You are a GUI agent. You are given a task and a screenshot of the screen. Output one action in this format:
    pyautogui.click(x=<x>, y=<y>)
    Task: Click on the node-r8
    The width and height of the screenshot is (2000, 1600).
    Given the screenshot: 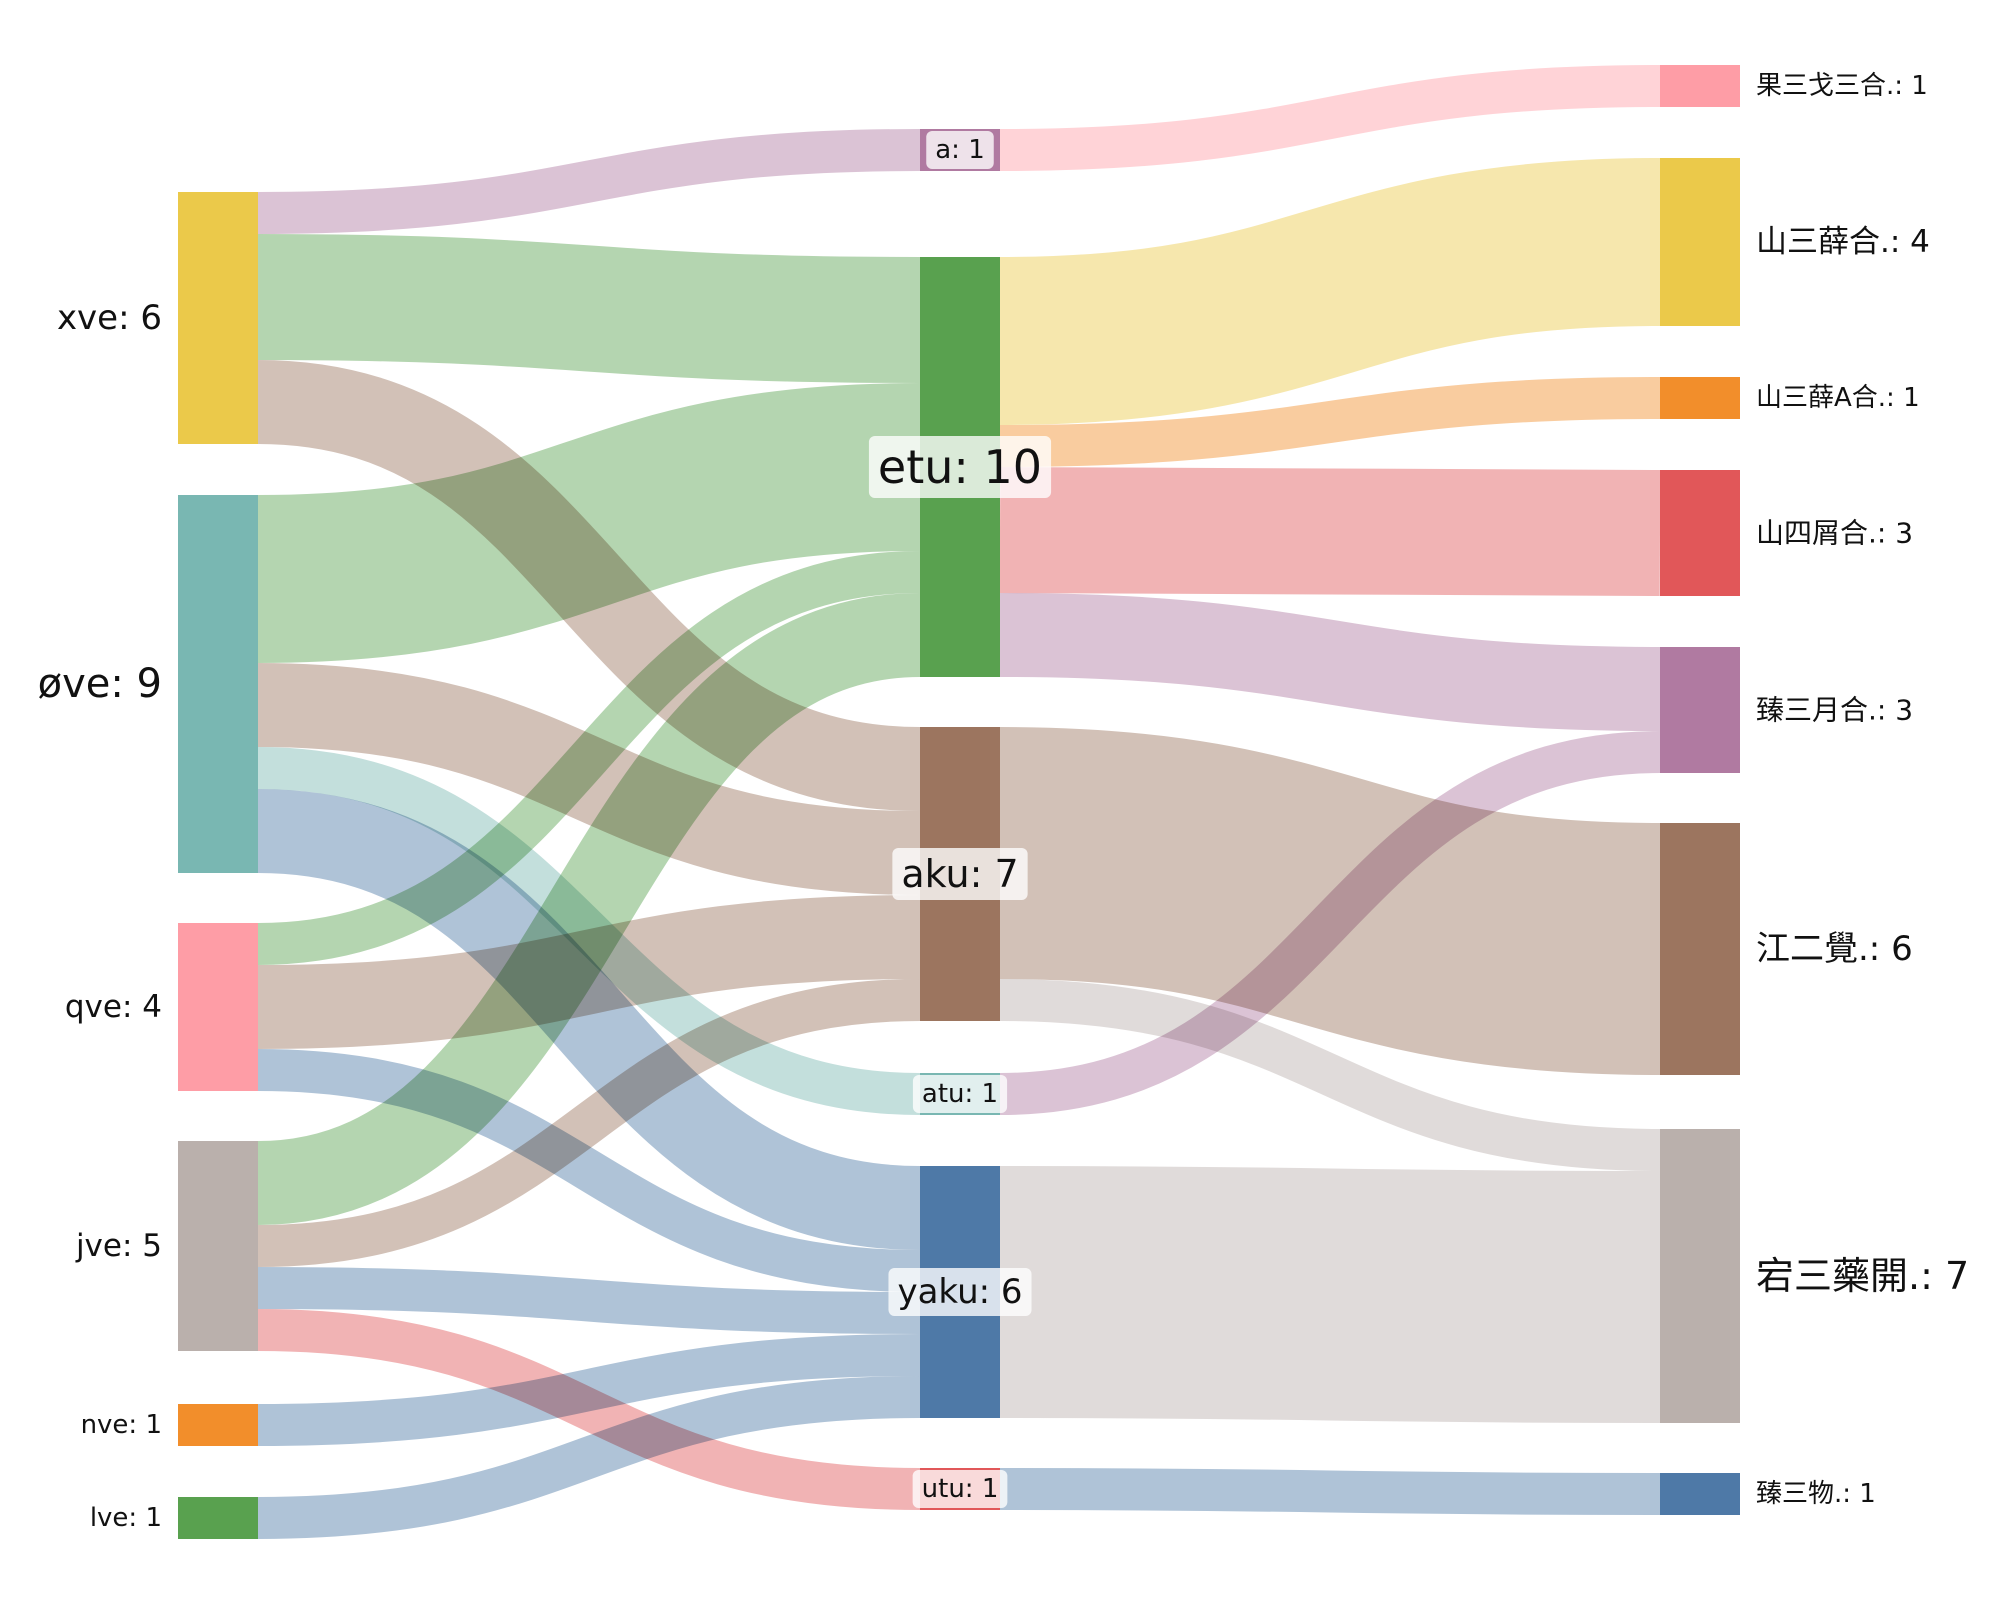 What is the action you would take?
    pyautogui.click(x=1700, y=1494)
    